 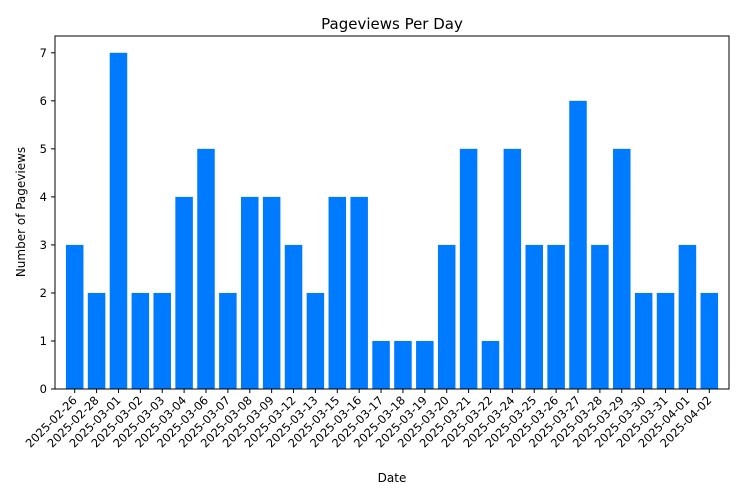 I want to click on y-axis-label: Number of Pageviews, so click(x=21, y=212).